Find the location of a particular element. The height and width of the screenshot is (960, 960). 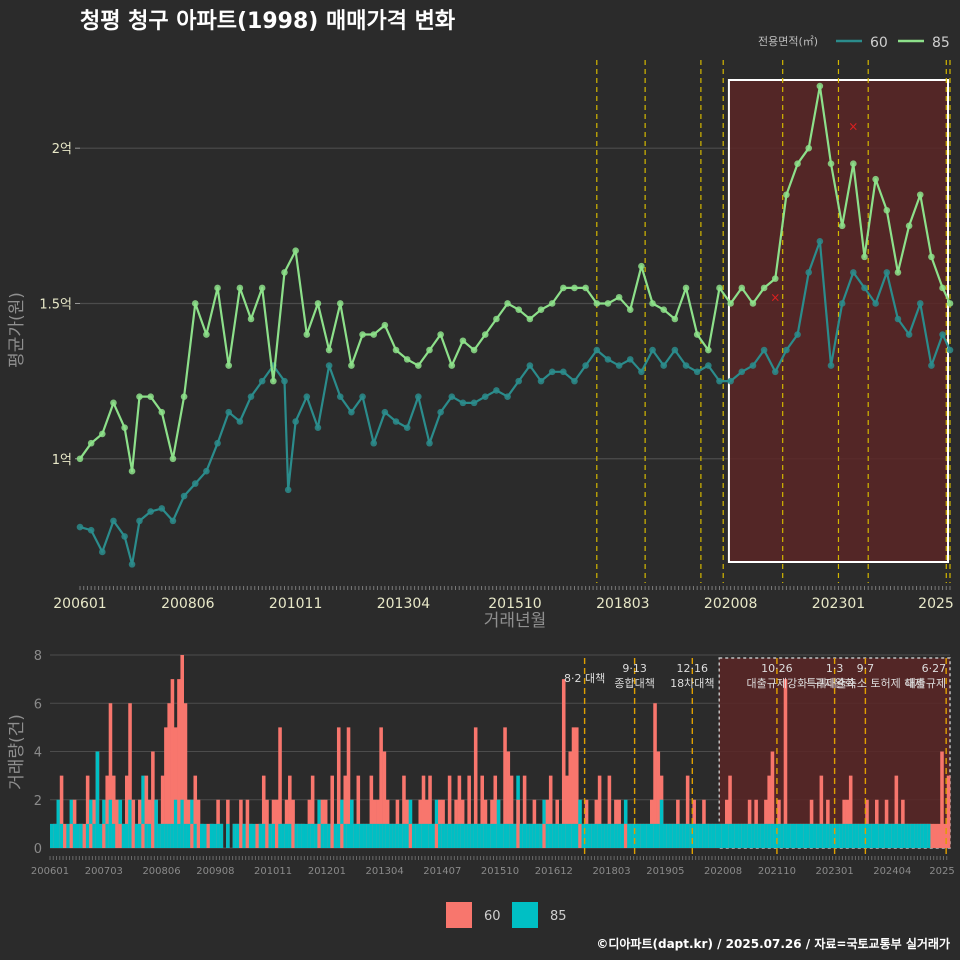

x-tick-label: 202008 is located at coordinates (730, 604).